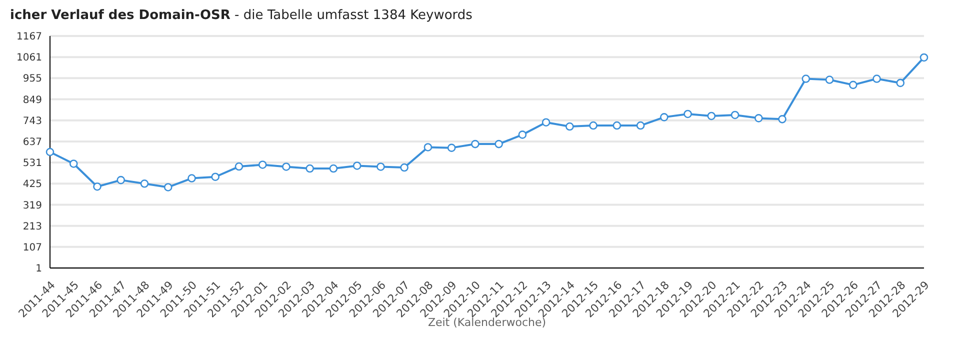 This screenshot has width=958, height=340. What do you see at coordinates (353, 15) in the screenshot?
I see `chart-subtitle: - die Tabelle umfasst 1384 Keywords` at bounding box center [353, 15].